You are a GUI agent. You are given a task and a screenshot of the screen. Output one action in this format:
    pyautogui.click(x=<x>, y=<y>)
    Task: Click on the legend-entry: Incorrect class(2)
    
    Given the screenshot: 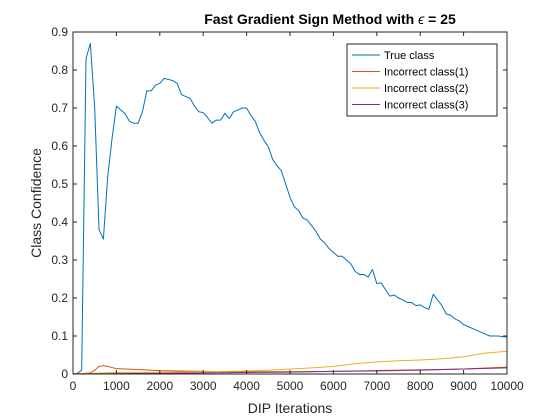 What is the action you would take?
    pyautogui.click(x=426, y=89)
    